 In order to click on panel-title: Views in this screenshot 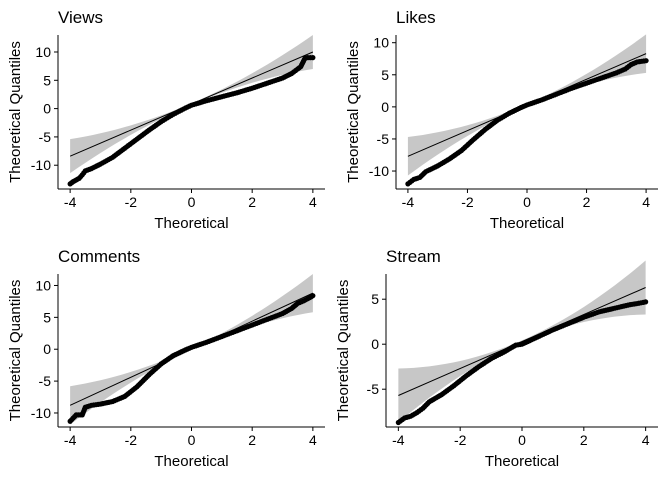, I will do `click(80, 17)`.